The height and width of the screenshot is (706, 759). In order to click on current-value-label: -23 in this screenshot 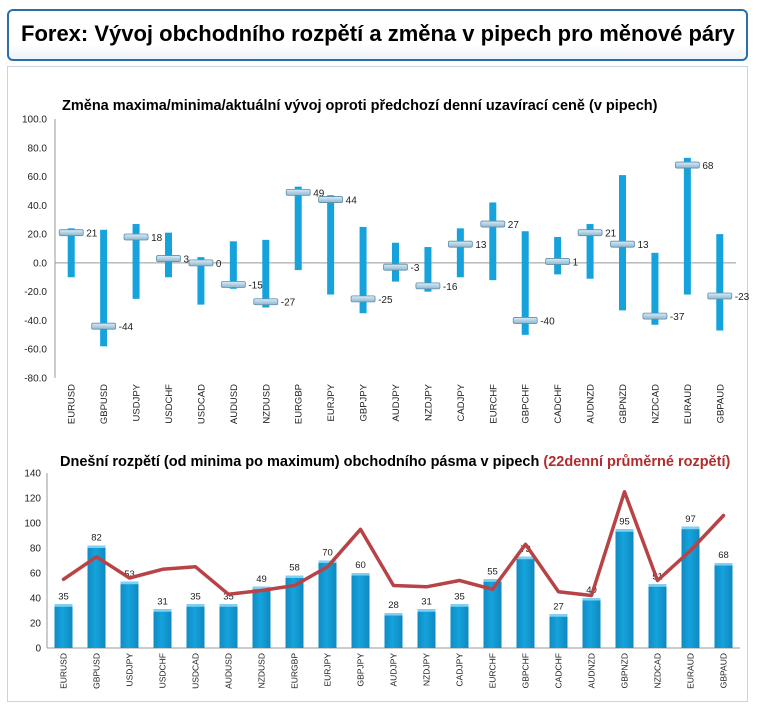, I will do `click(742, 297)`.